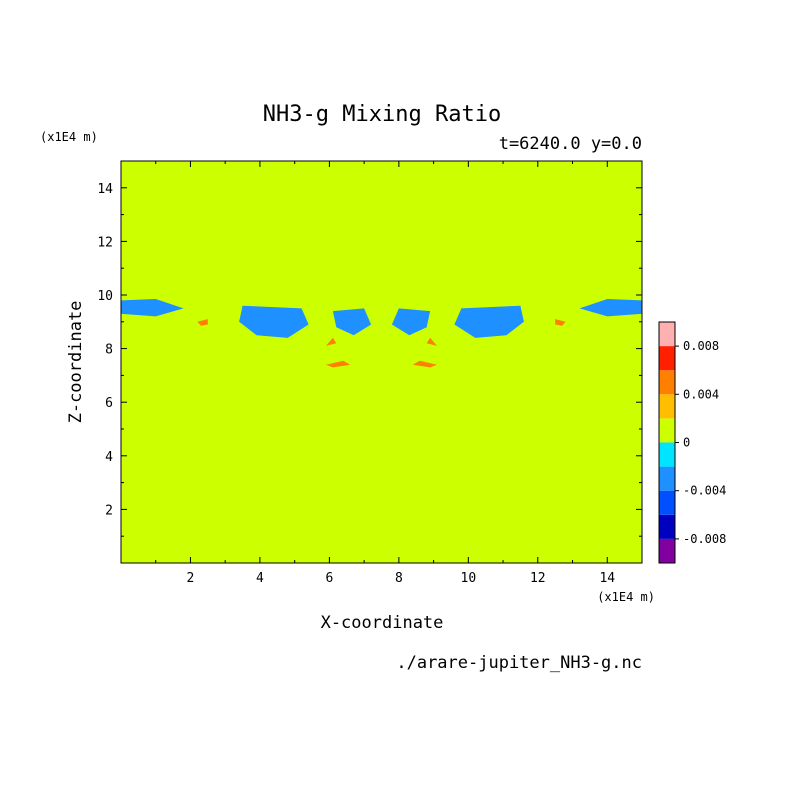 This screenshot has height=804, width=804. Describe the element at coordinates (701, 394) in the screenshot. I see `colorbar-tick-label: 0.004` at that location.